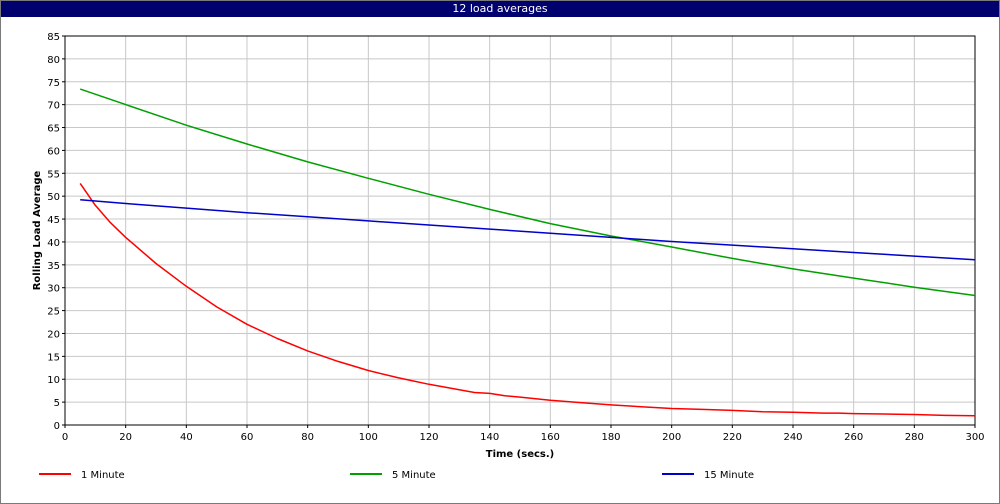  What do you see at coordinates (53, 334) in the screenshot?
I see `y-tick-label: 20` at bounding box center [53, 334].